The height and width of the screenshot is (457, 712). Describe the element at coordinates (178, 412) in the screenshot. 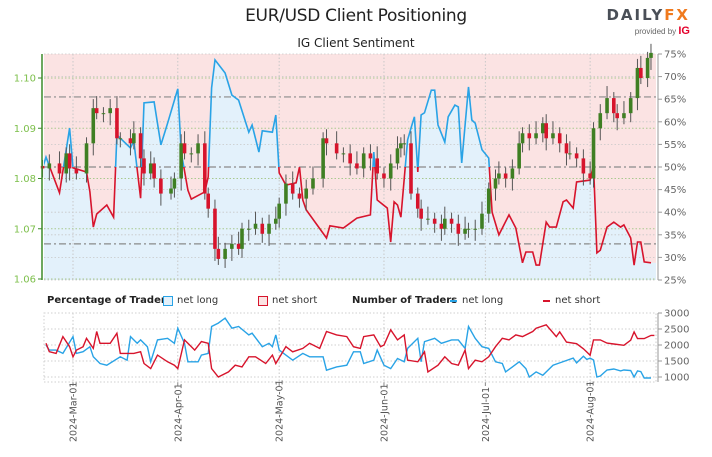

I see `x-tick-label: 2024-Apr-01` at that location.